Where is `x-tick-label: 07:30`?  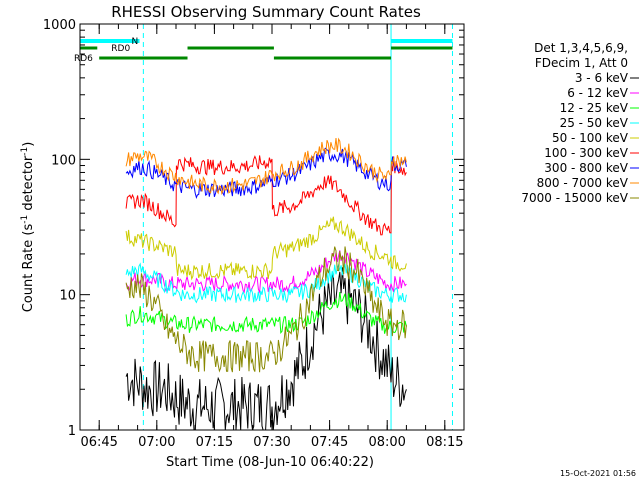 x-tick-label: 07:30 is located at coordinates (271, 442).